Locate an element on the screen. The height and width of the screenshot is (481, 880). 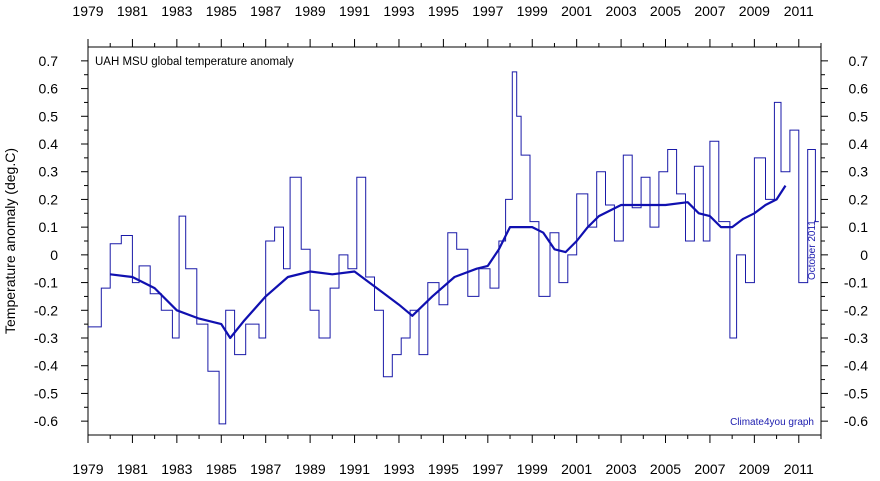
x-tick-label-bottom: 1989 is located at coordinates (310, 469).